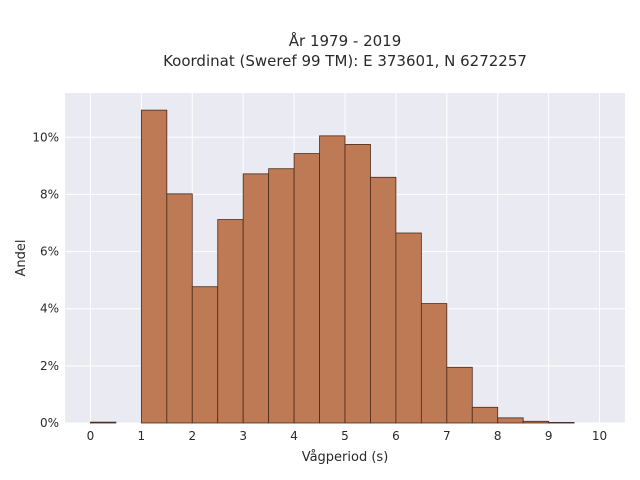 Image resolution: width=640 pixels, height=480 pixels. I want to click on x-axis-label: Vågperiod (s), so click(345, 457).